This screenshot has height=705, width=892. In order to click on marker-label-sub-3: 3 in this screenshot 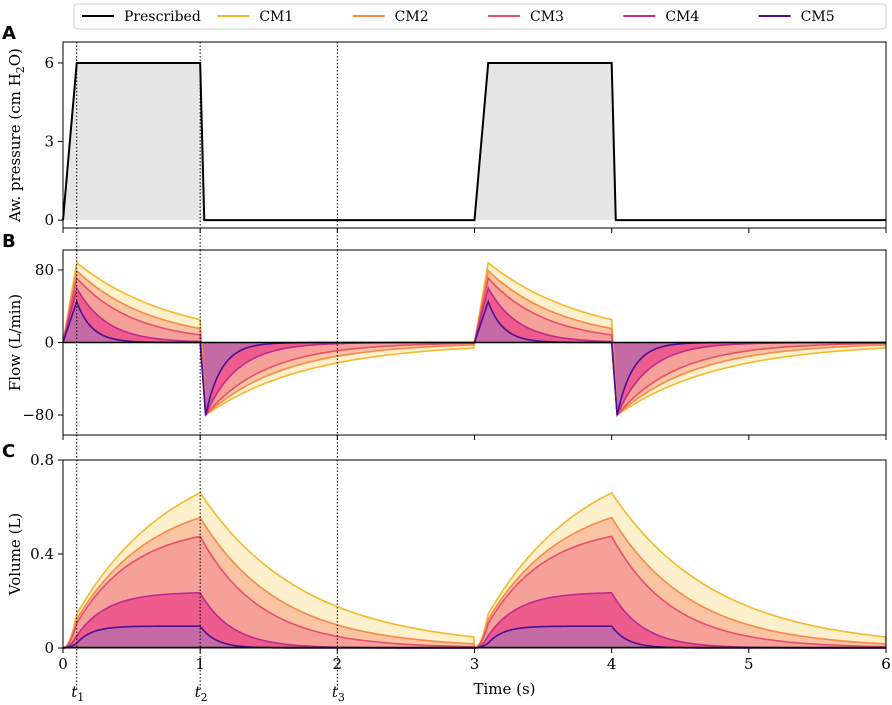, I will do `click(341, 697)`.